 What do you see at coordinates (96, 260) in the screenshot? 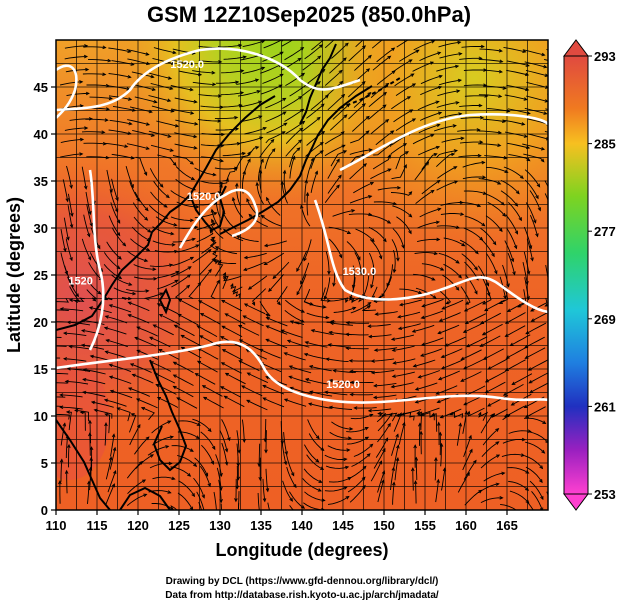
I see `contour-1520-west` at bounding box center [96, 260].